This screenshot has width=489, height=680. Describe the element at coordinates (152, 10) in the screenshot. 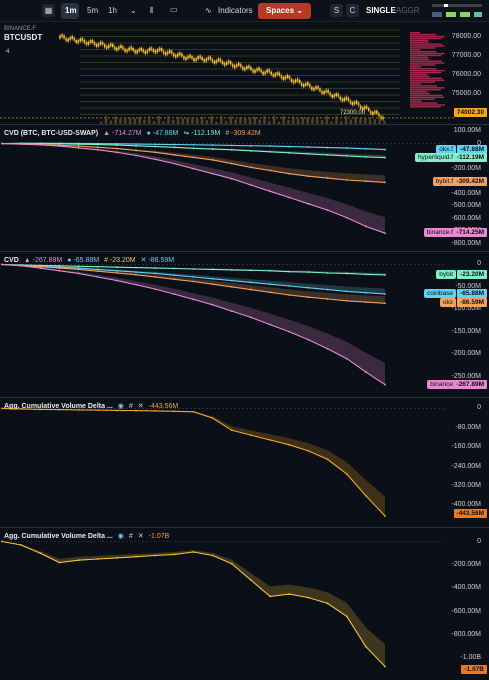

I see `candles-icon: ⫴` at that location.